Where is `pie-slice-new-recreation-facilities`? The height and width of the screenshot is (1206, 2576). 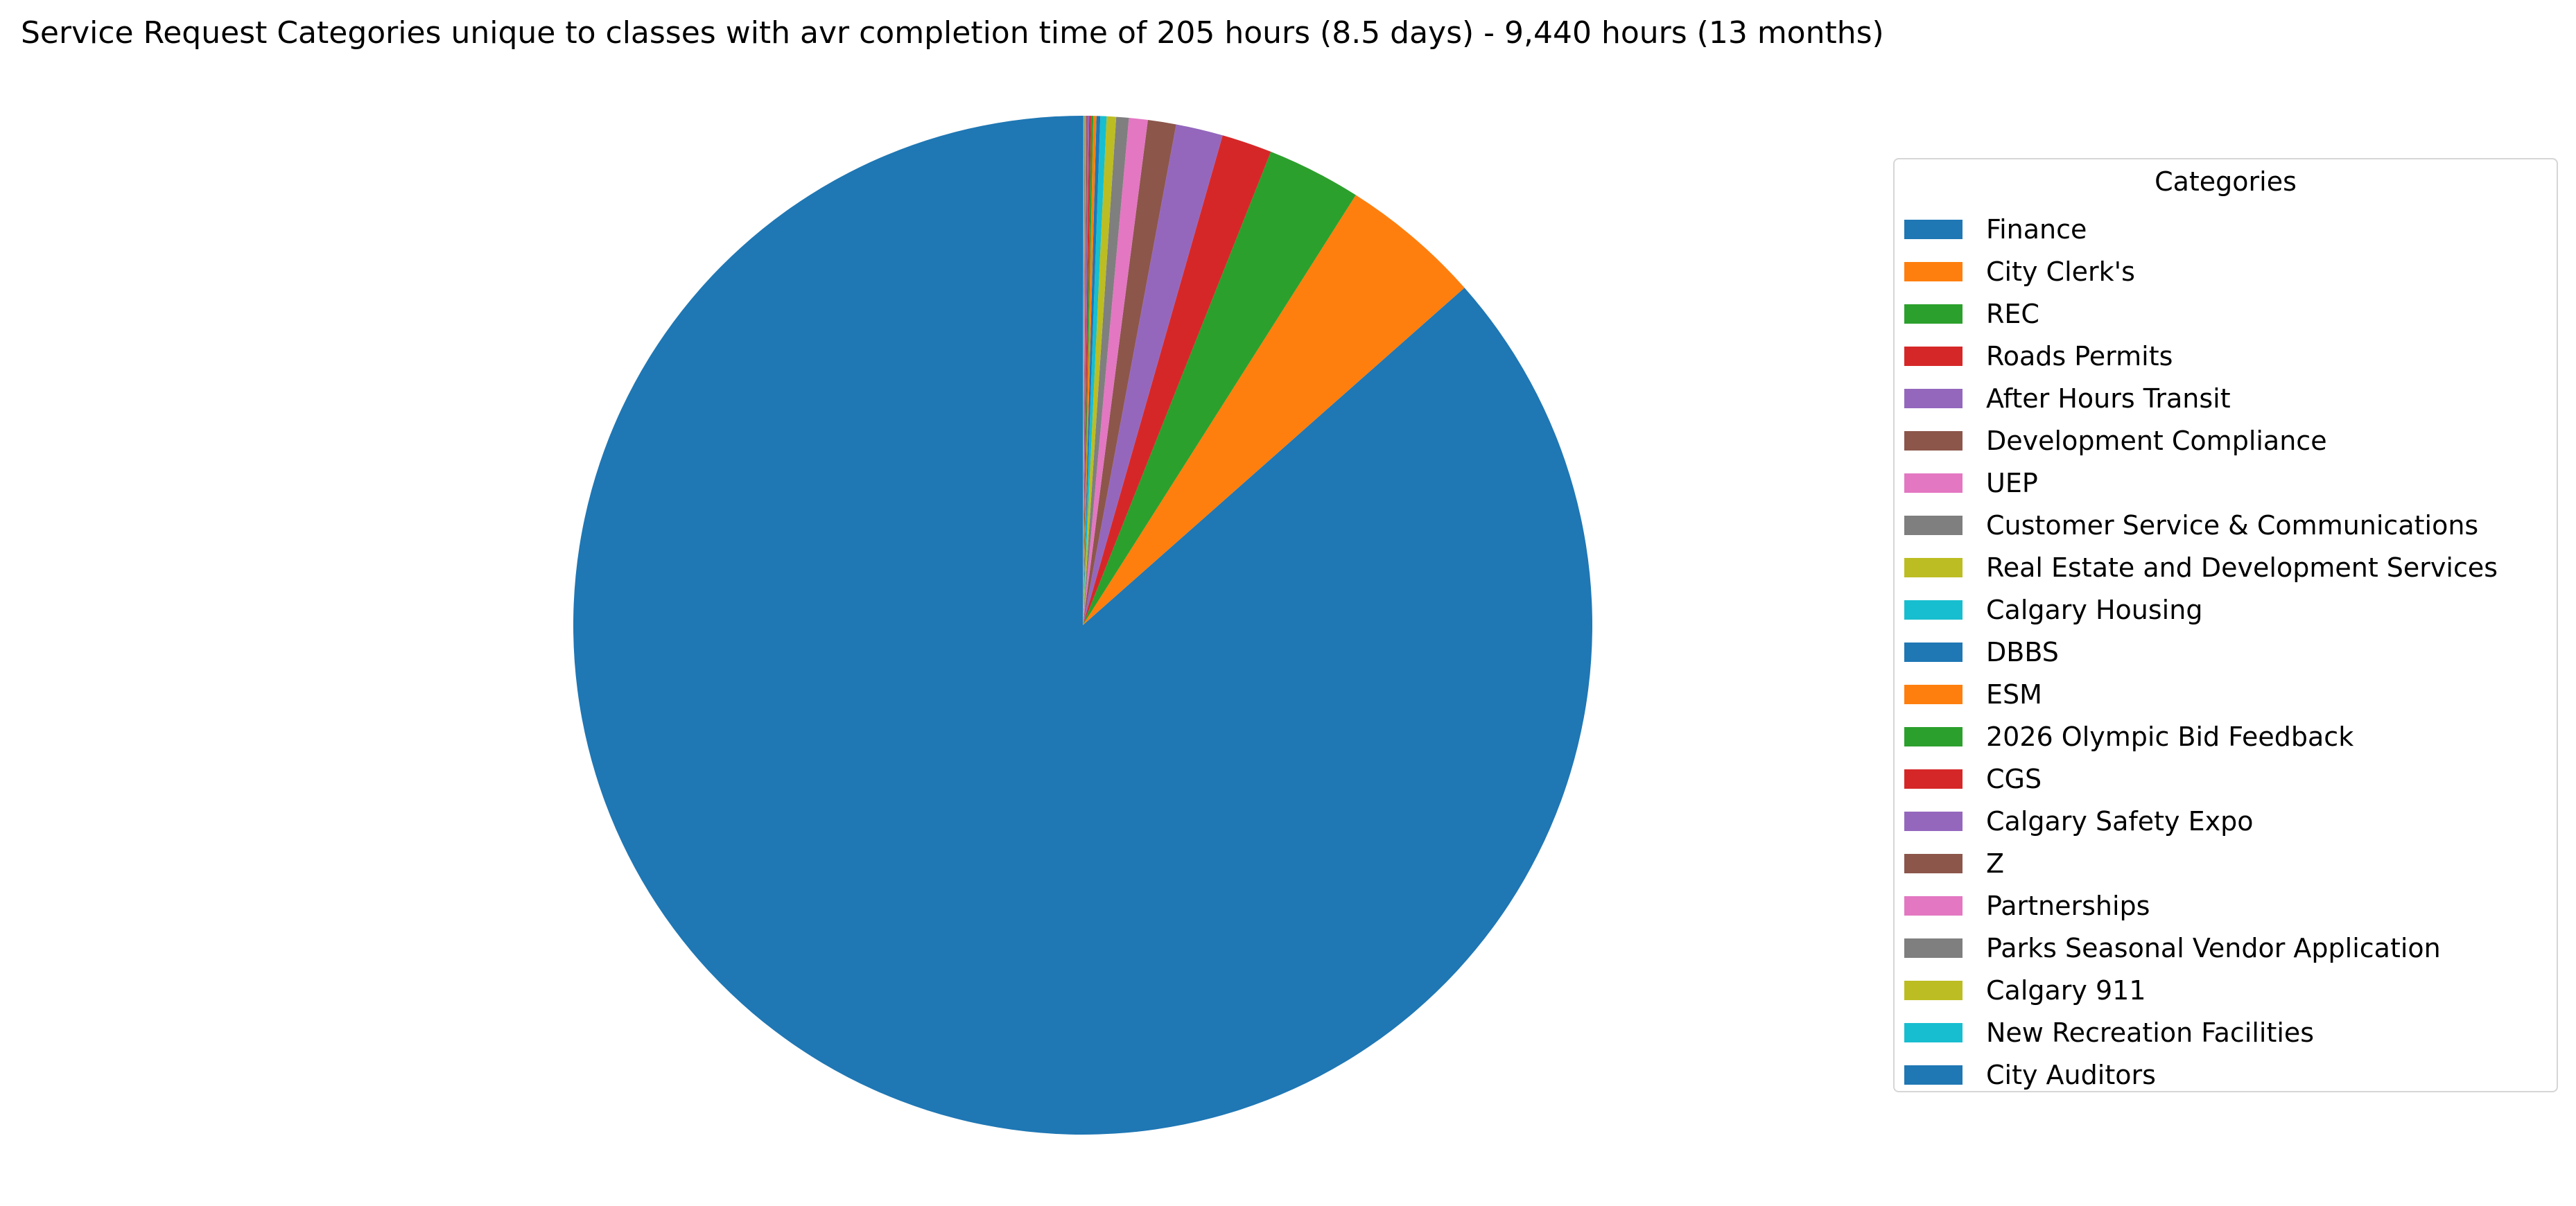
pie-slice-new-recreation-facilities is located at coordinates (1083, 370).